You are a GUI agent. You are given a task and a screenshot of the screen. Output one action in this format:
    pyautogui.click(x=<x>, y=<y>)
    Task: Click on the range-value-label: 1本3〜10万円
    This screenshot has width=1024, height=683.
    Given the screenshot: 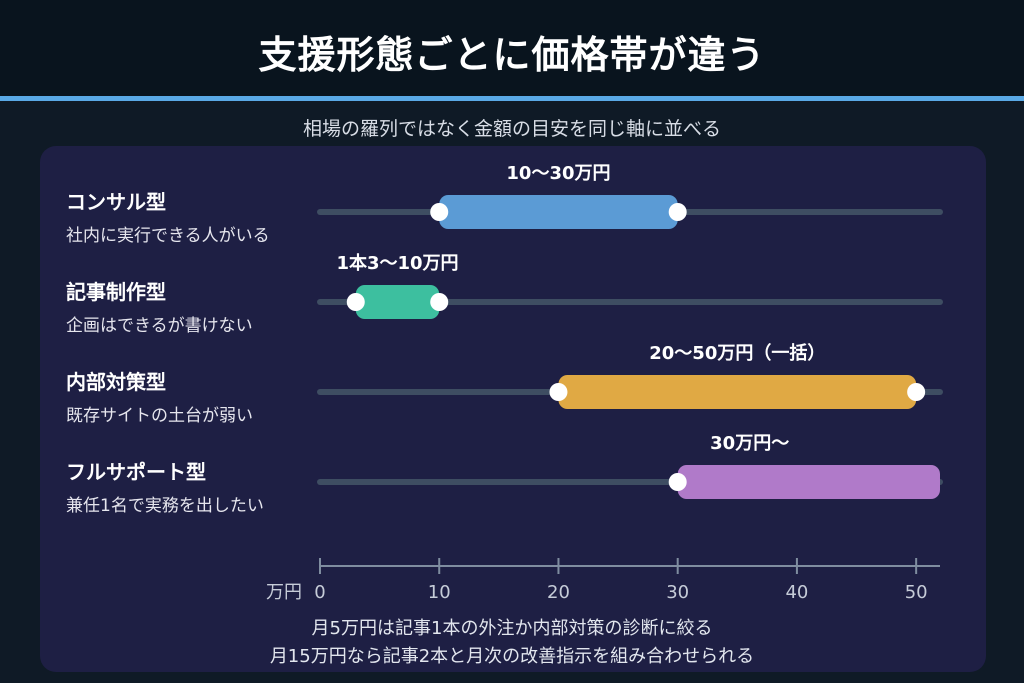 What is the action you would take?
    pyautogui.click(x=397, y=263)
    